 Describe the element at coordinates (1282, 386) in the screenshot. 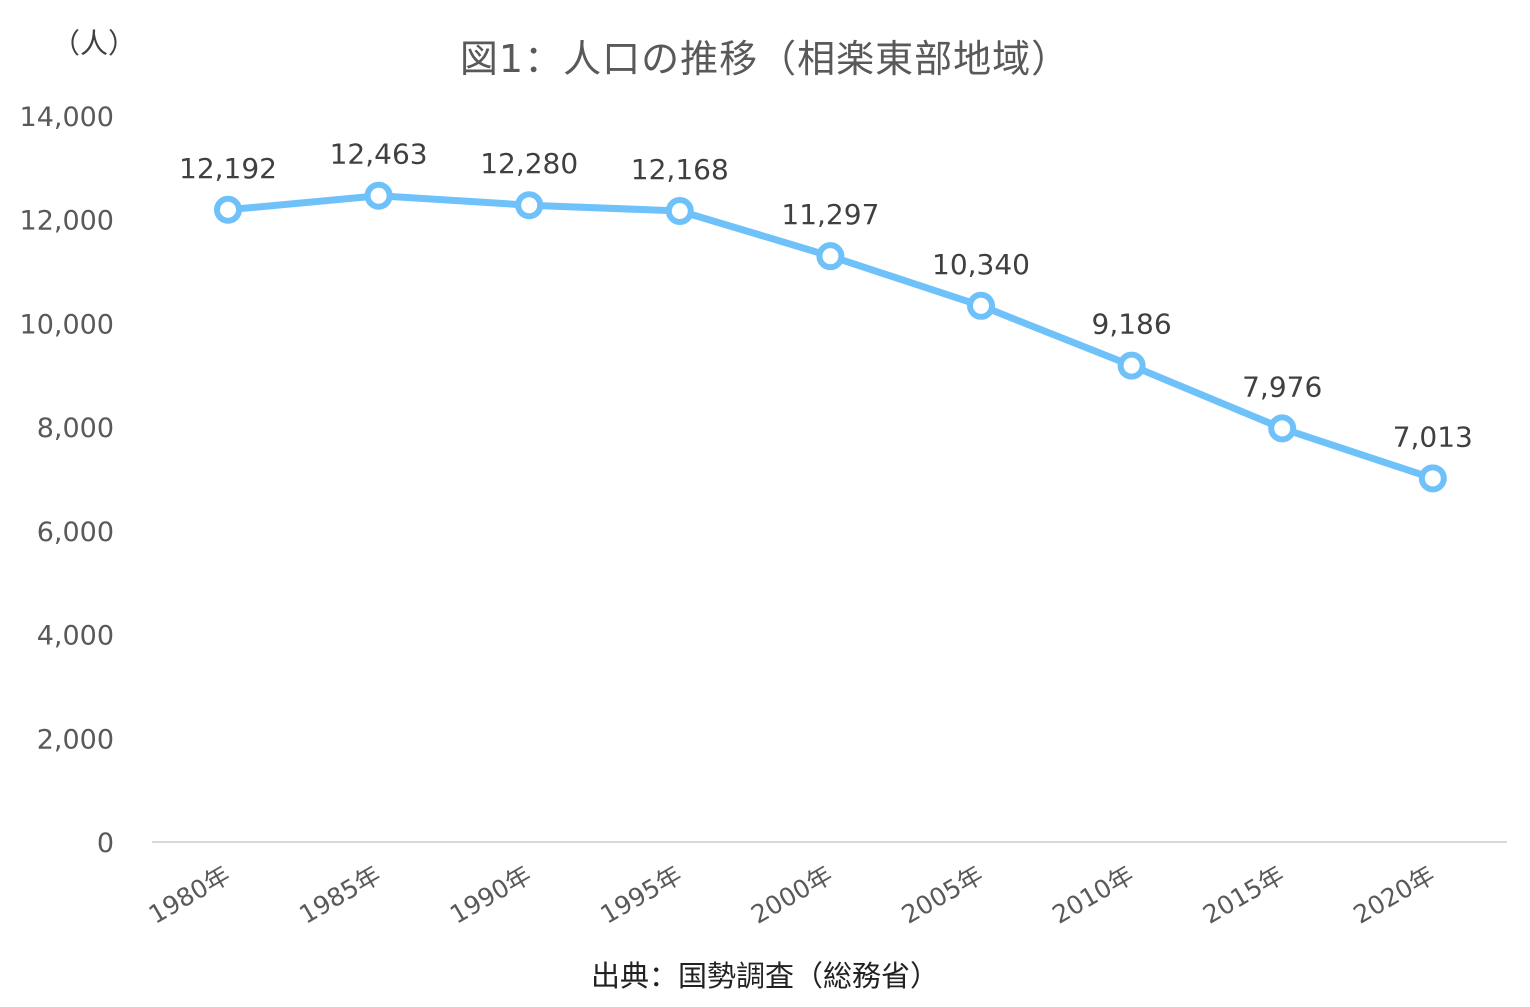

I see `data-label: 7,976` at that location.